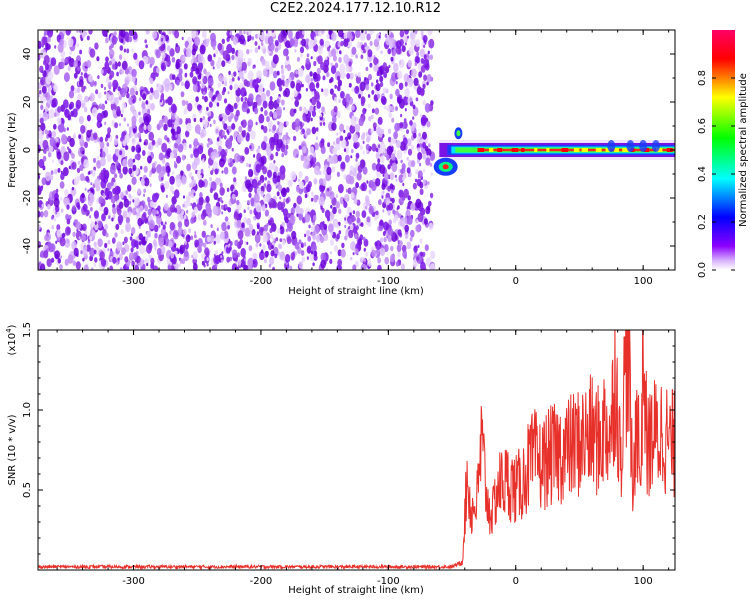 The width and height of the screenshot is (750, 600). Describe the element at coordinates (643, 146) in the screenshot. I see `signal-bump` at that location.